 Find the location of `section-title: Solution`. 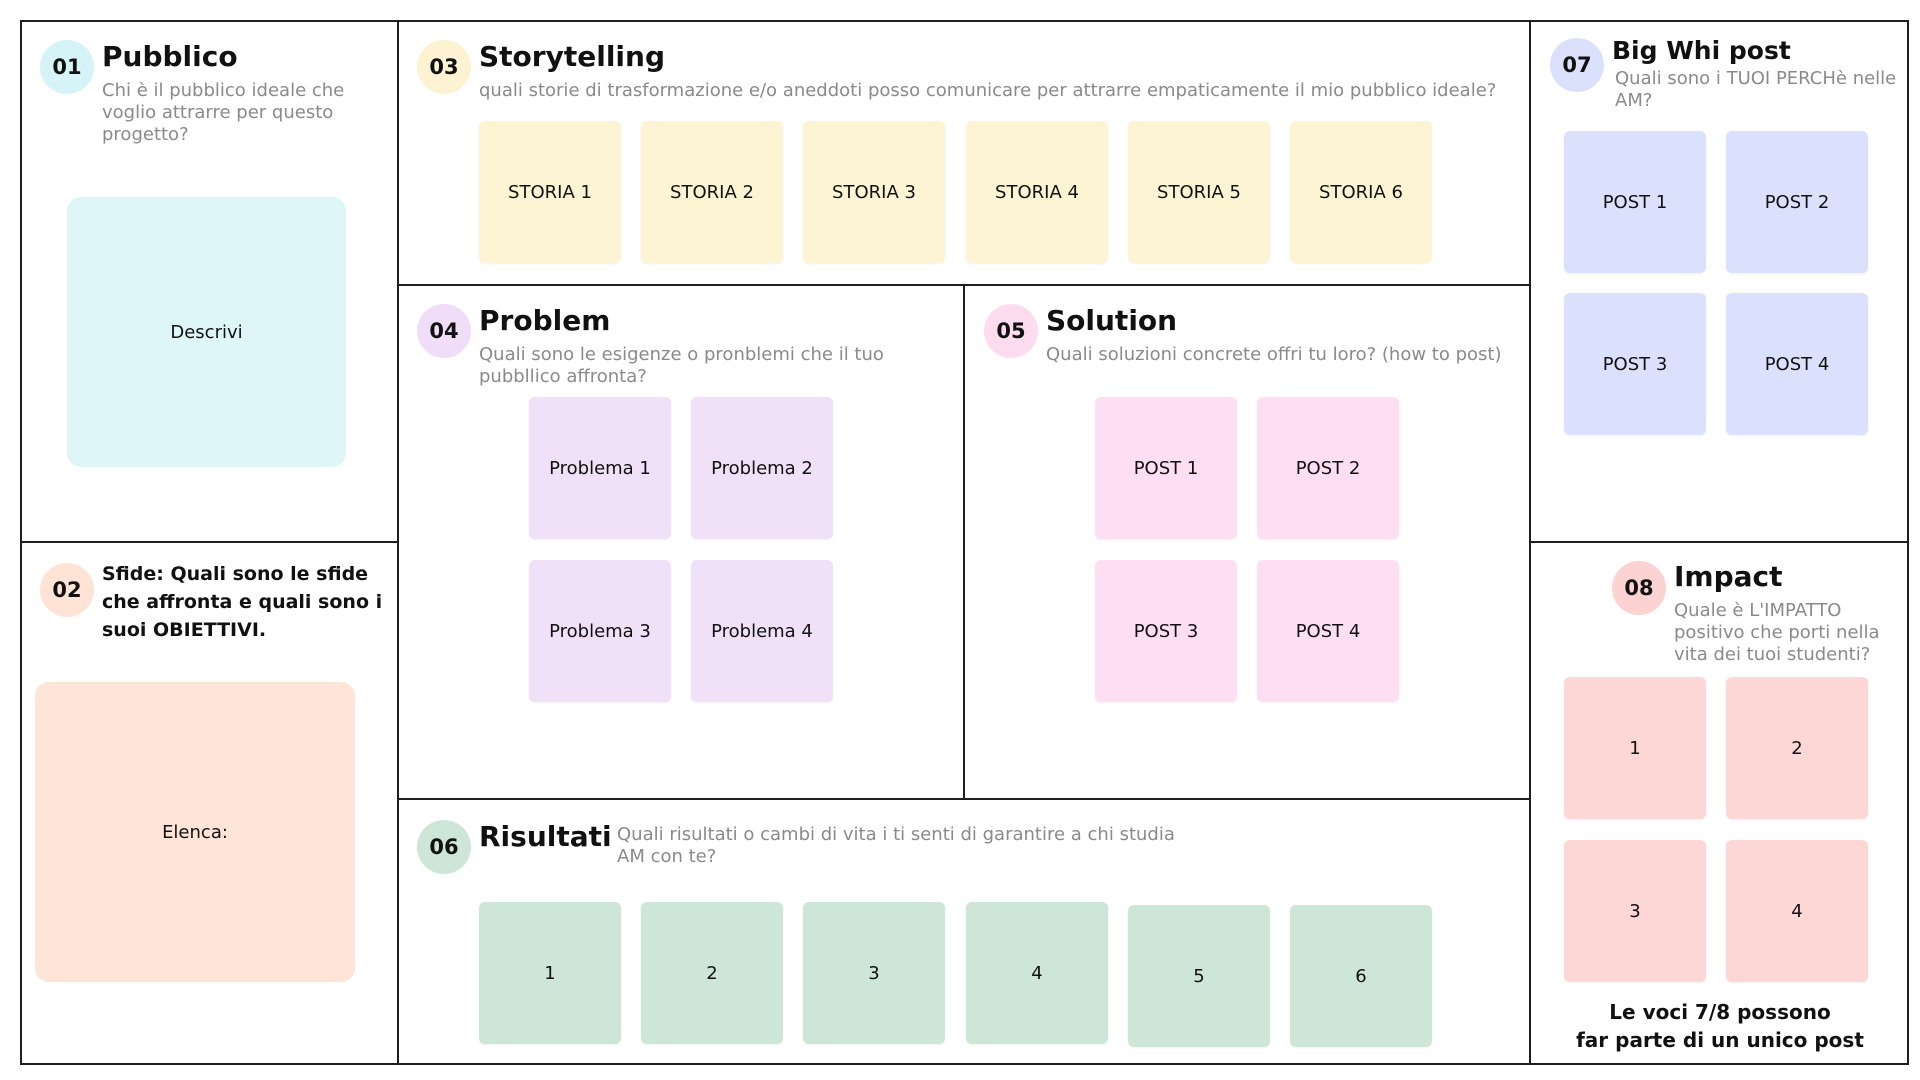

section-title: Solution is located at coordinates (1112, 320).